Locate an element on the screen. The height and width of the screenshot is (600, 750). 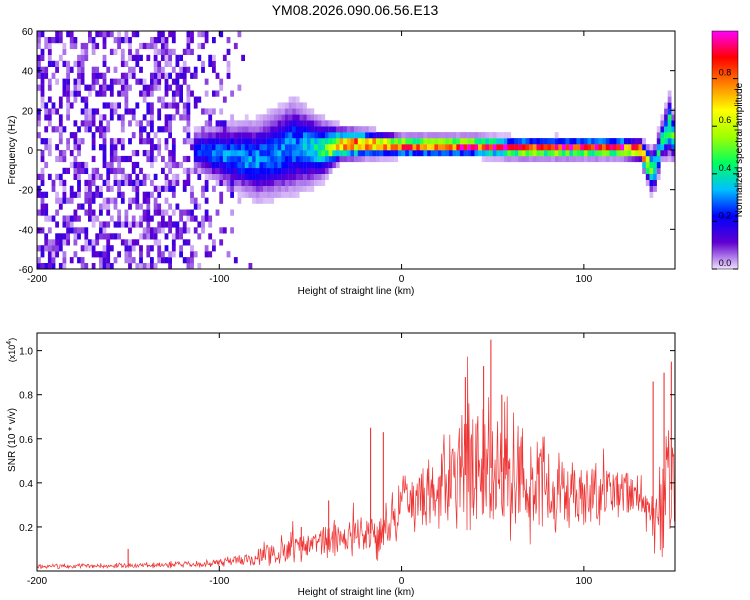
colorbar-tick-label: 0.8 is located at coordinates (725, 73).